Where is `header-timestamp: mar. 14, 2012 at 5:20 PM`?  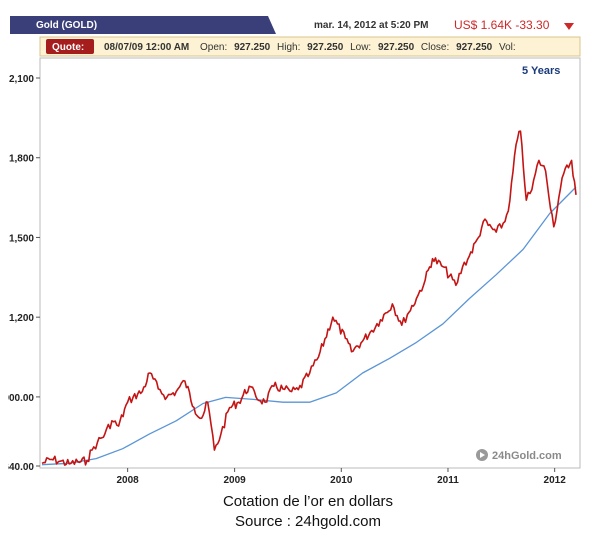
header-timestamp: mar. 14, 2012 at 5:20 PM is located at coordinates (371, 25).